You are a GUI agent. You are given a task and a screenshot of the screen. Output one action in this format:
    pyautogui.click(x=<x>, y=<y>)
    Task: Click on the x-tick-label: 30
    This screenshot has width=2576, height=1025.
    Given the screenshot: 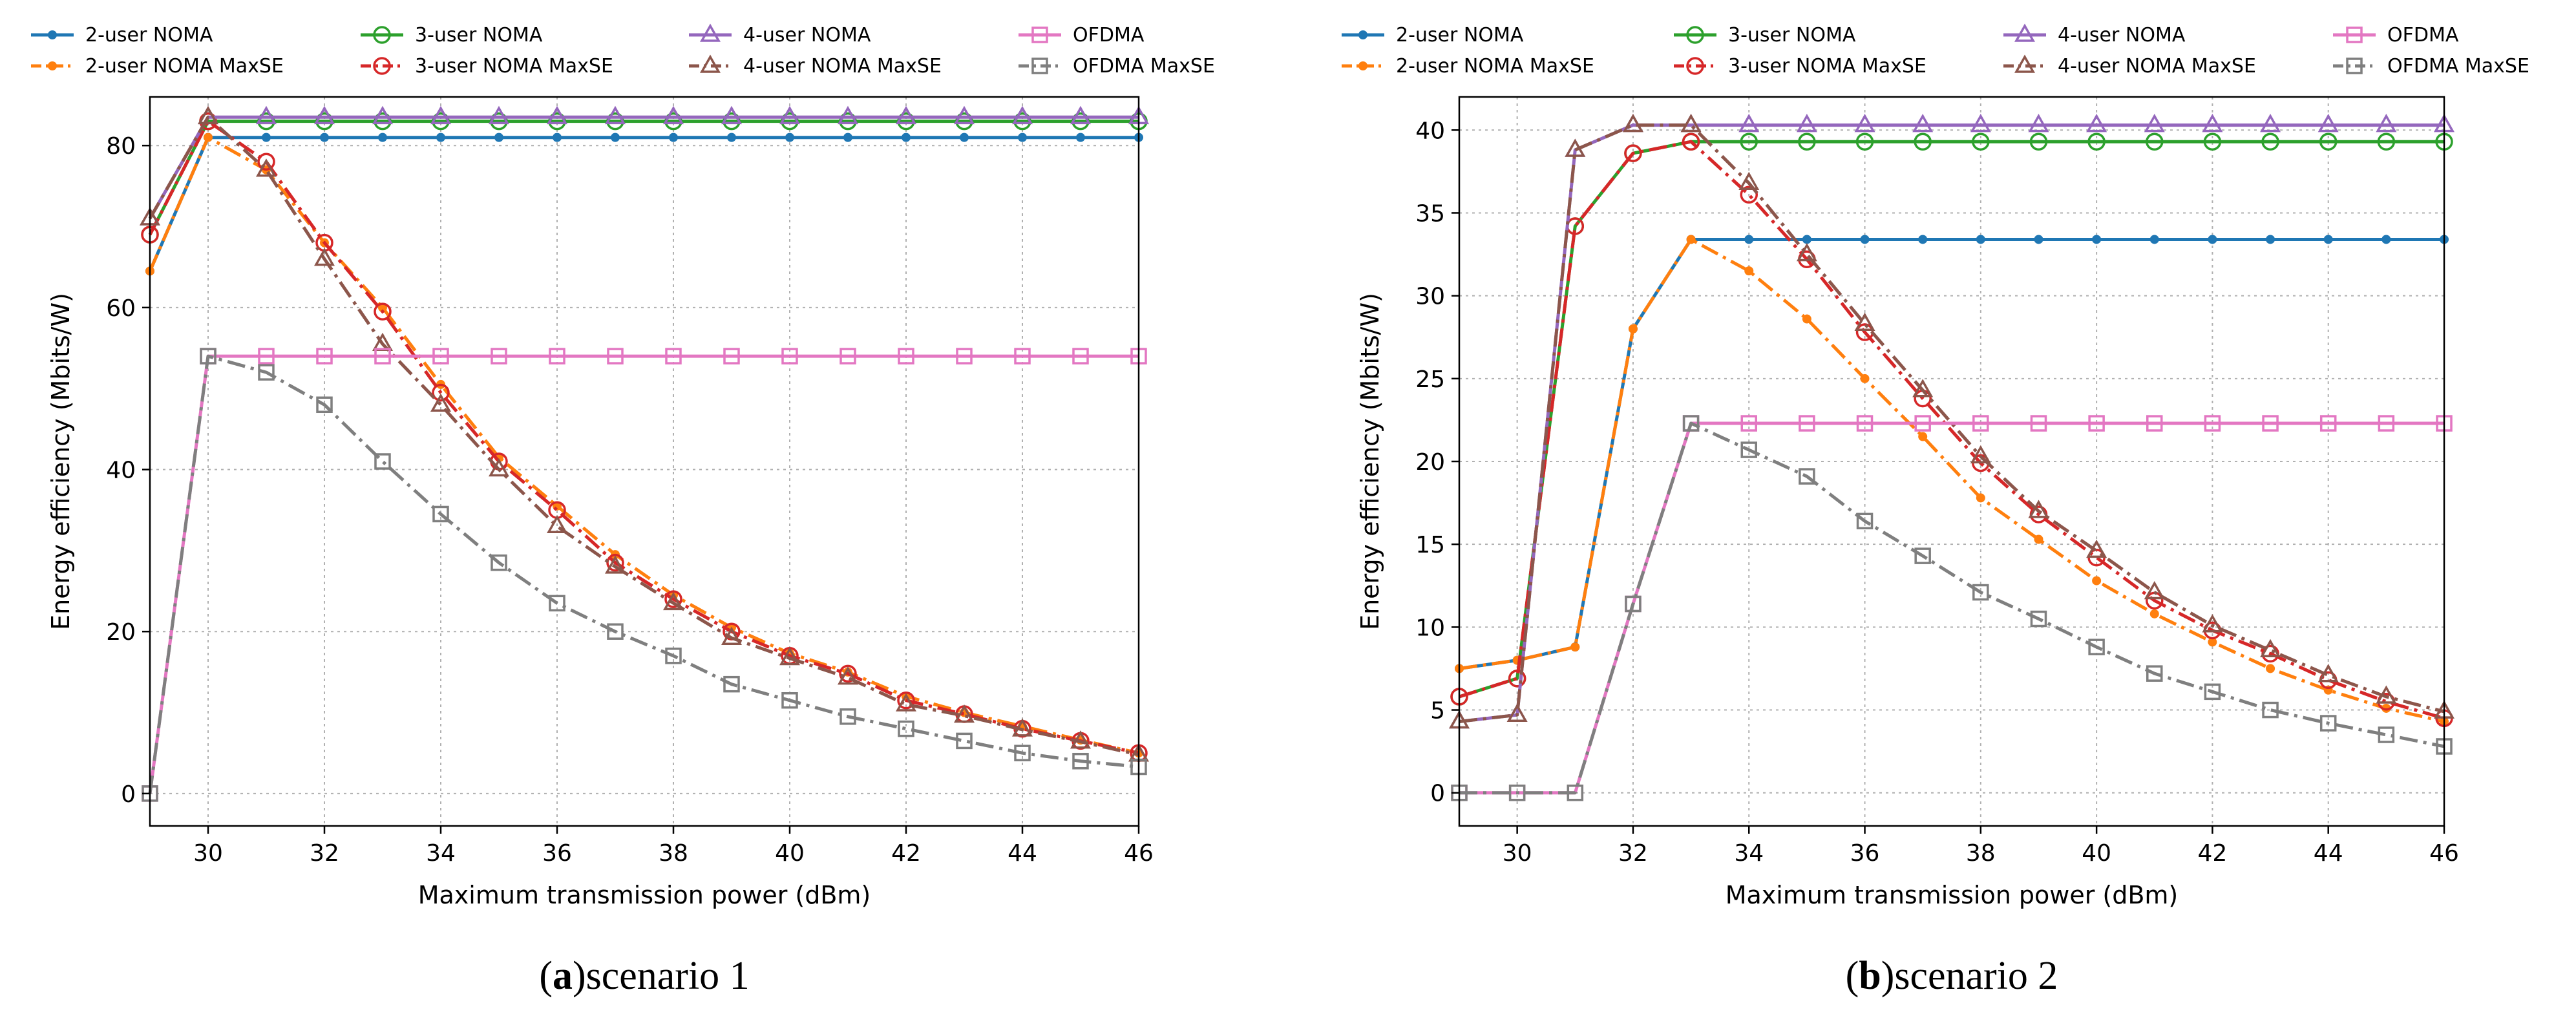 What is the action you would take?
    pyautogui.click(x=1517, y=854)
    